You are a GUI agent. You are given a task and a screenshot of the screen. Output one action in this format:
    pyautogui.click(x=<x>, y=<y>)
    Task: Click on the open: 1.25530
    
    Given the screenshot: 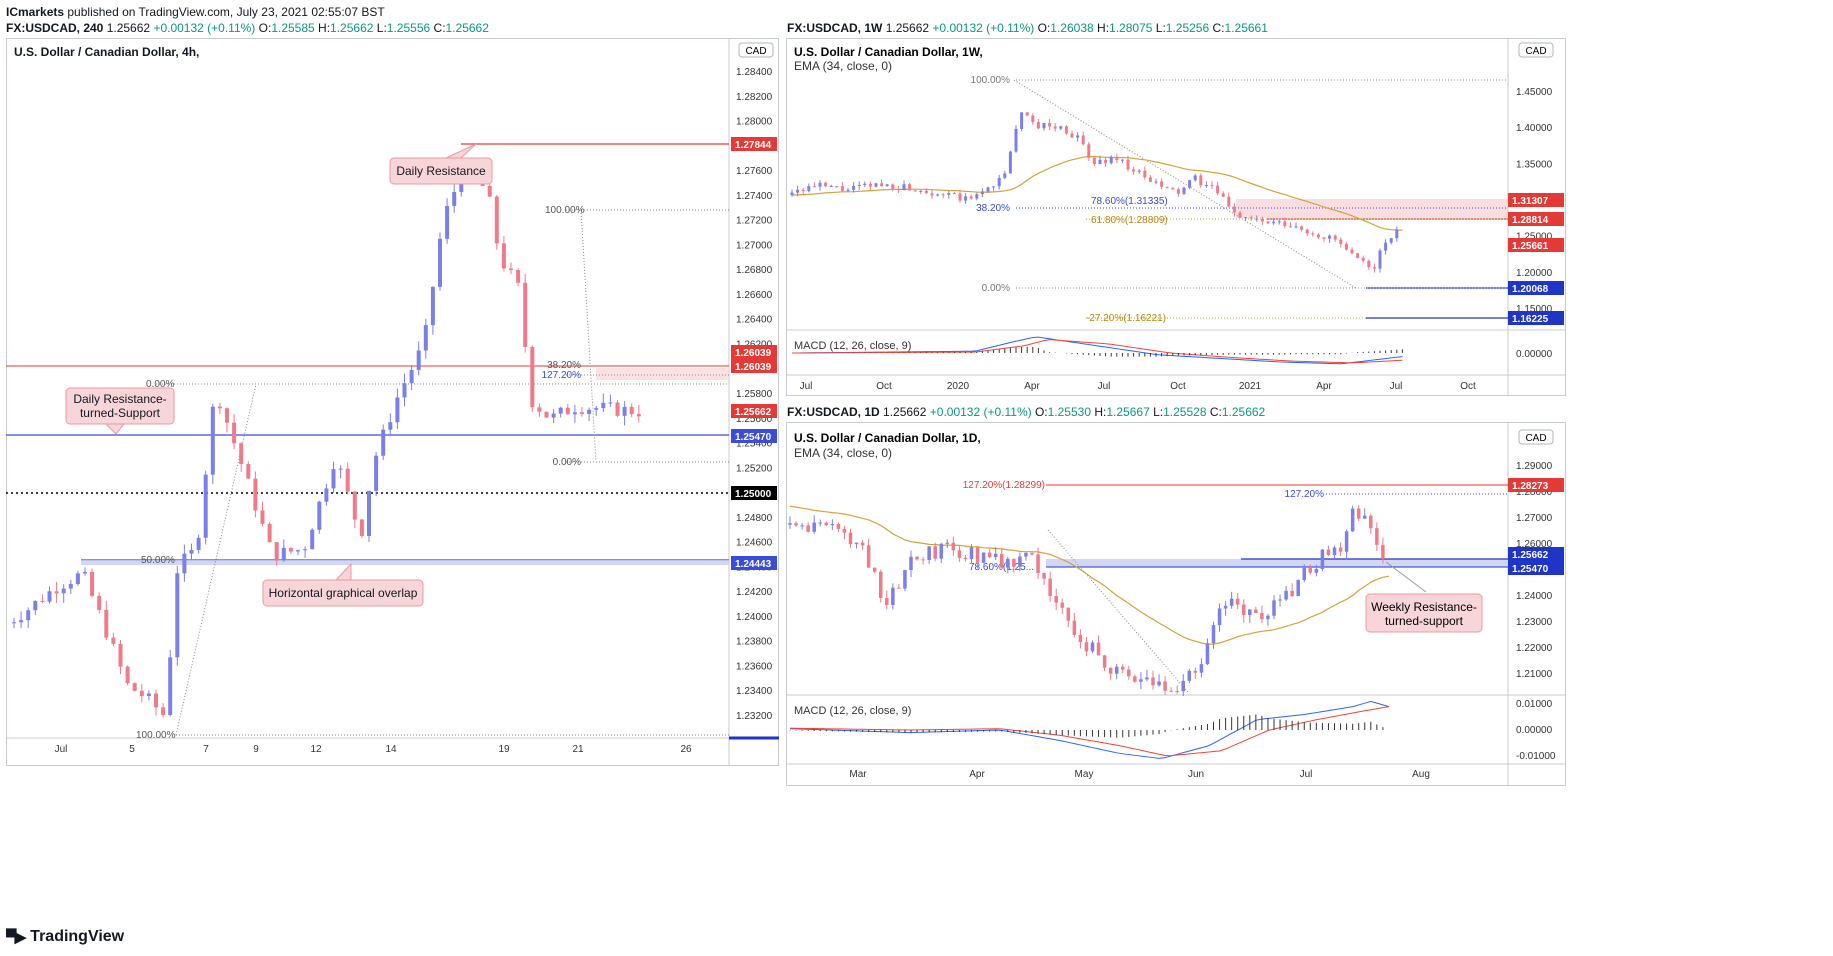 What is the action you would take?
    pyautogui.click(x=1069, y=412)
    